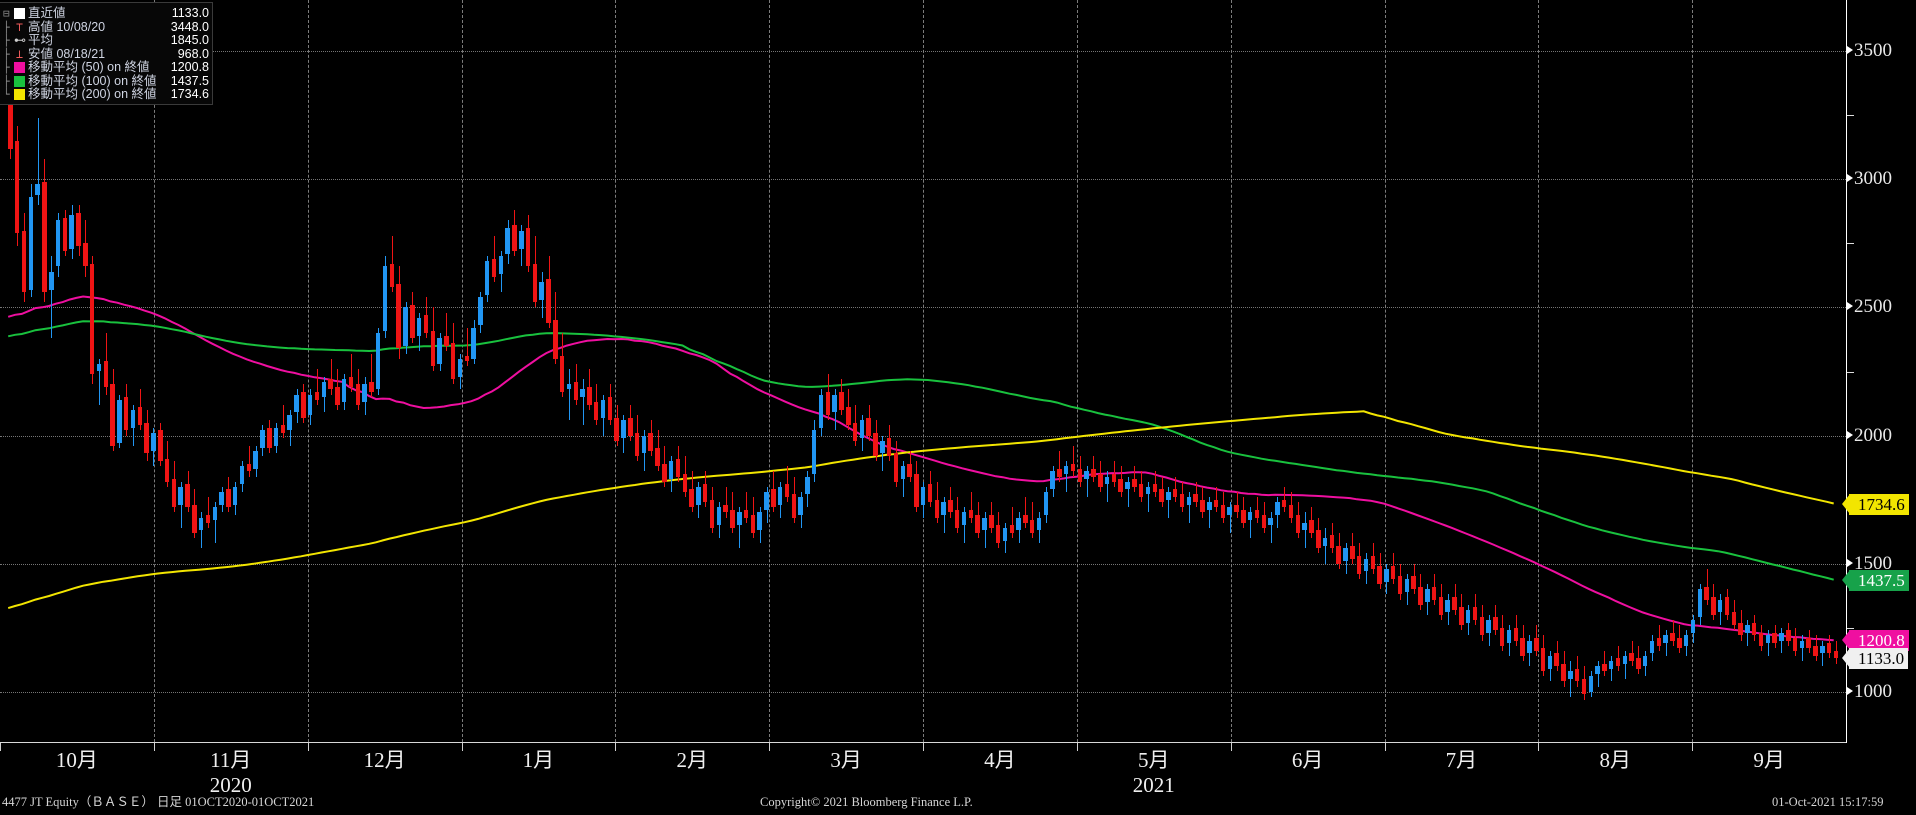 This screenshot has width=1916, height=815. Describe the element at coordinates (6, 54) in the screenshot. I see `tree-toggle-icon: ├` at that location.